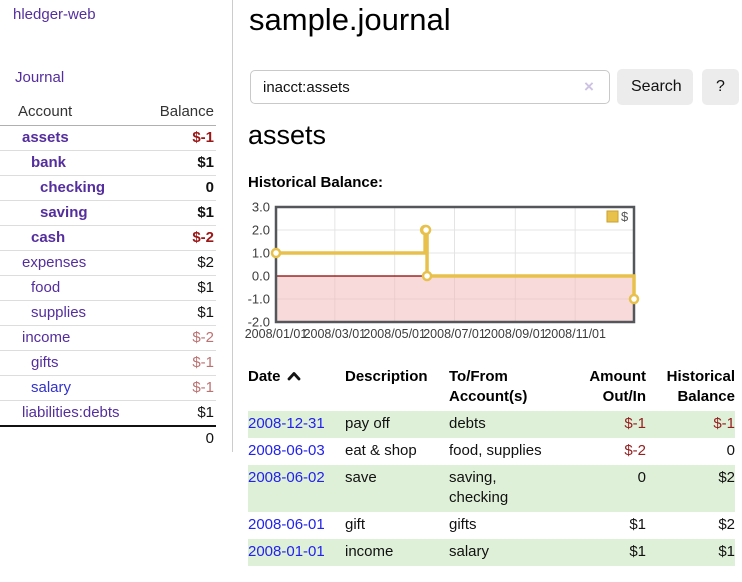 The image size is (742, 582). Describe the element at coordinates (386, 376) in the screenshot. I see `register-header-description: Description` at that location.